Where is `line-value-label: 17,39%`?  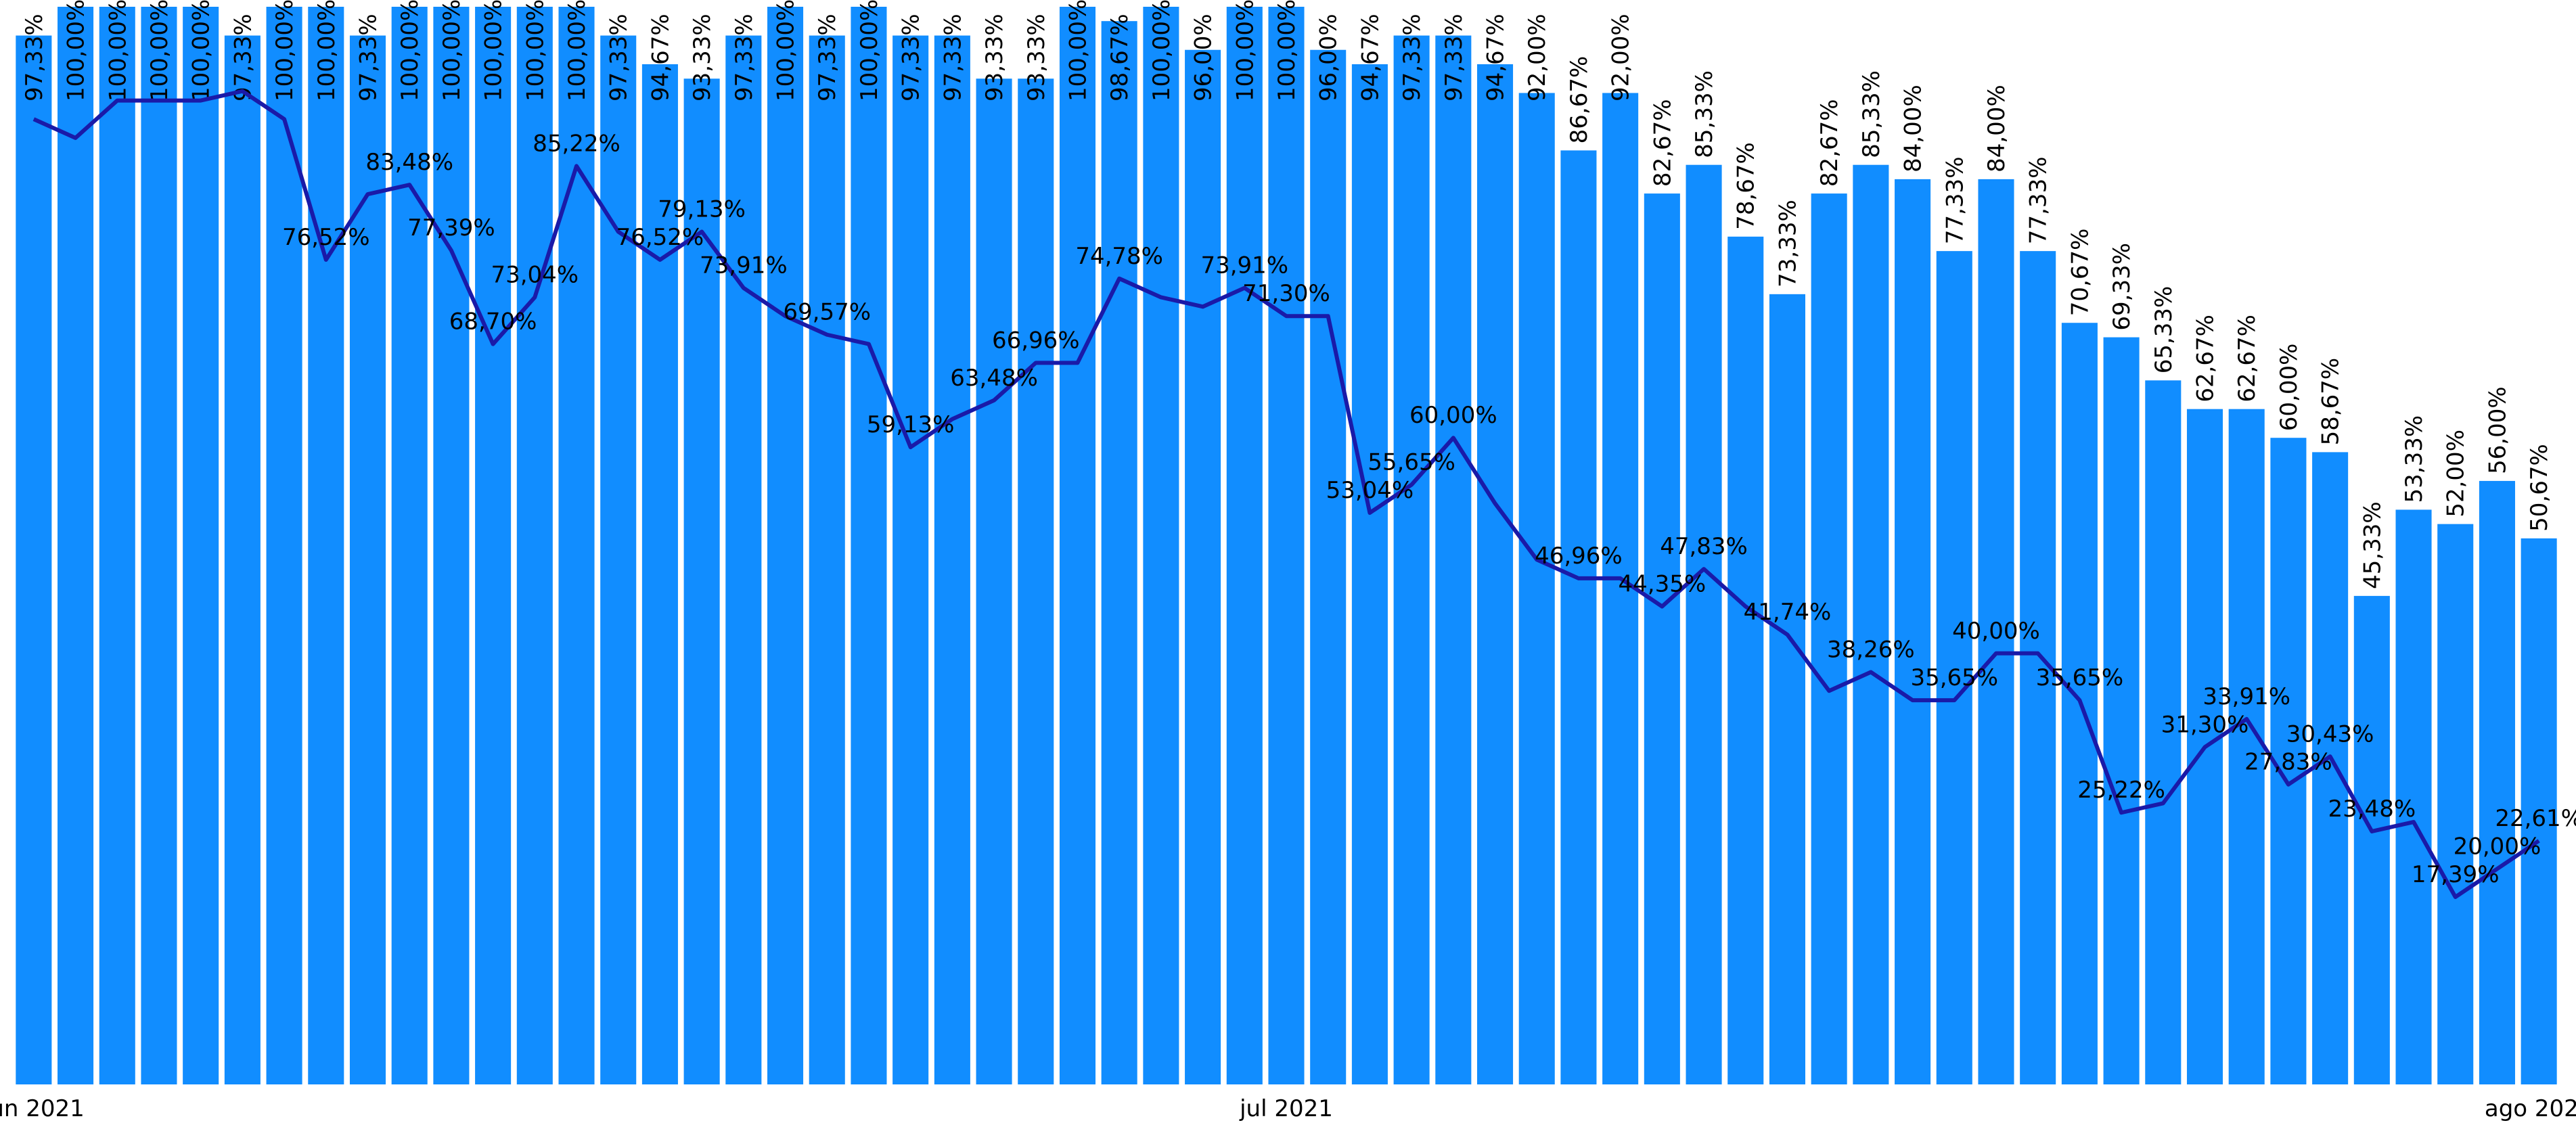 line-value-label: 17,39% is located at coordinates (2456, 875).